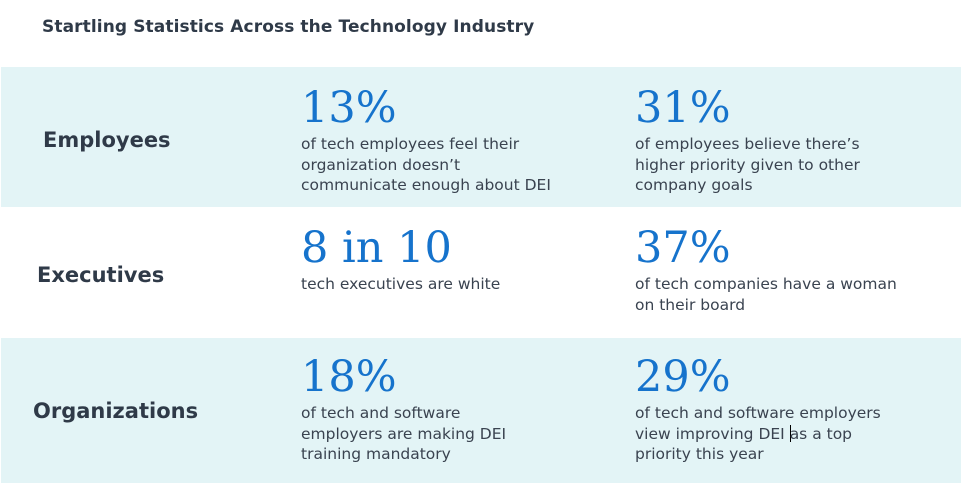 This screenshot has width=962, height=487. I want to click on stat-value: 13%, so click(349, 108).